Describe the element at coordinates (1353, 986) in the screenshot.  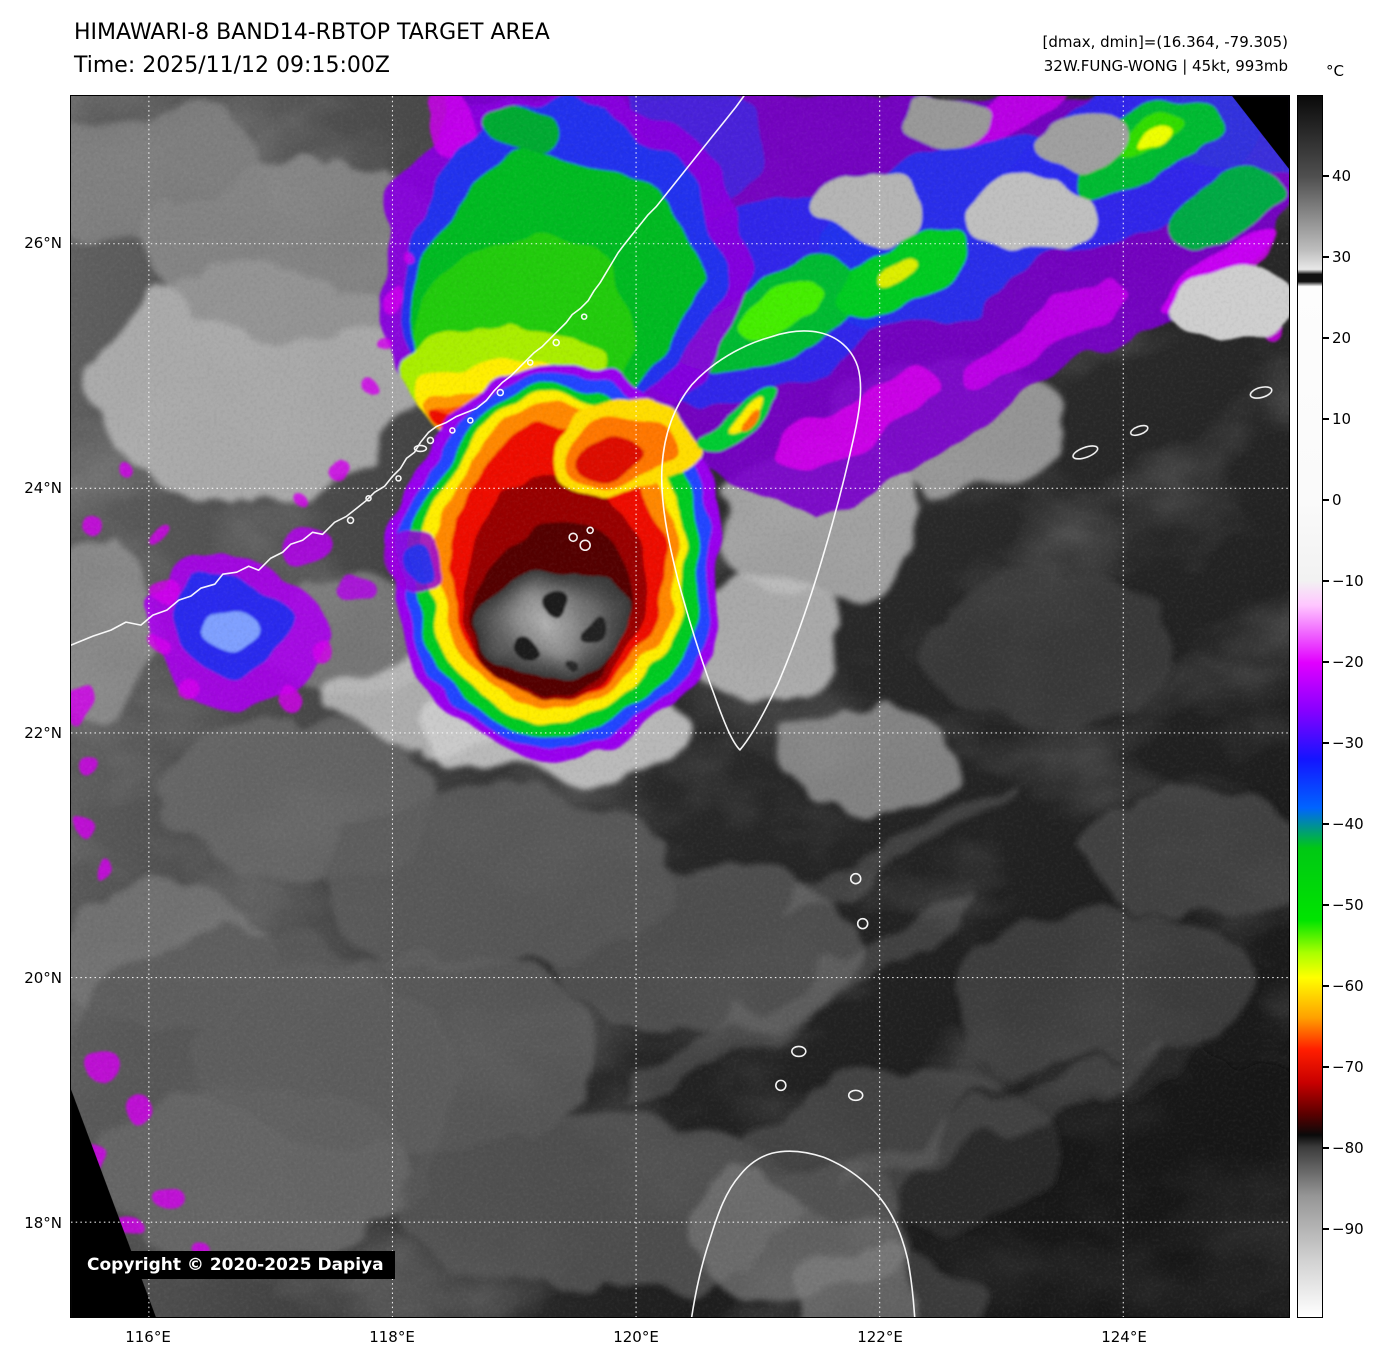
I see `colorbar-tick-label: −60` at that location.